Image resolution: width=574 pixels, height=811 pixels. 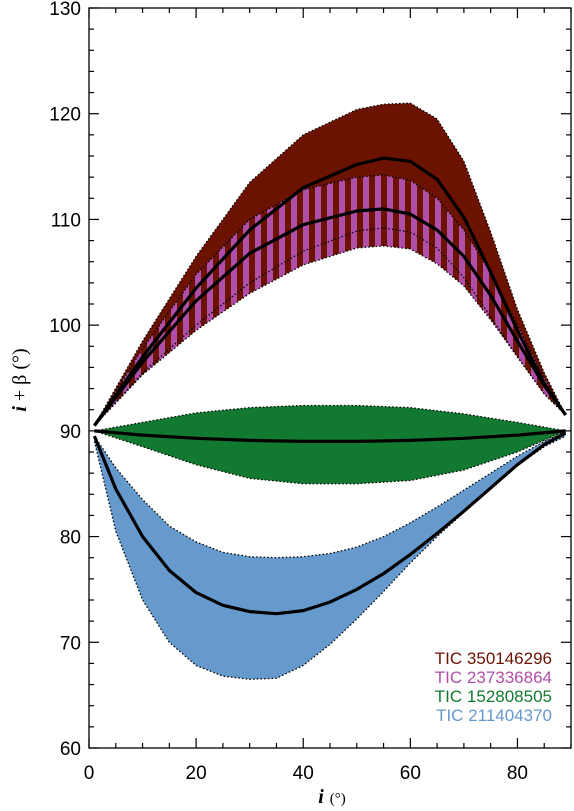 I want to click on y-tick-label: 90, so click(x=70, y=432).